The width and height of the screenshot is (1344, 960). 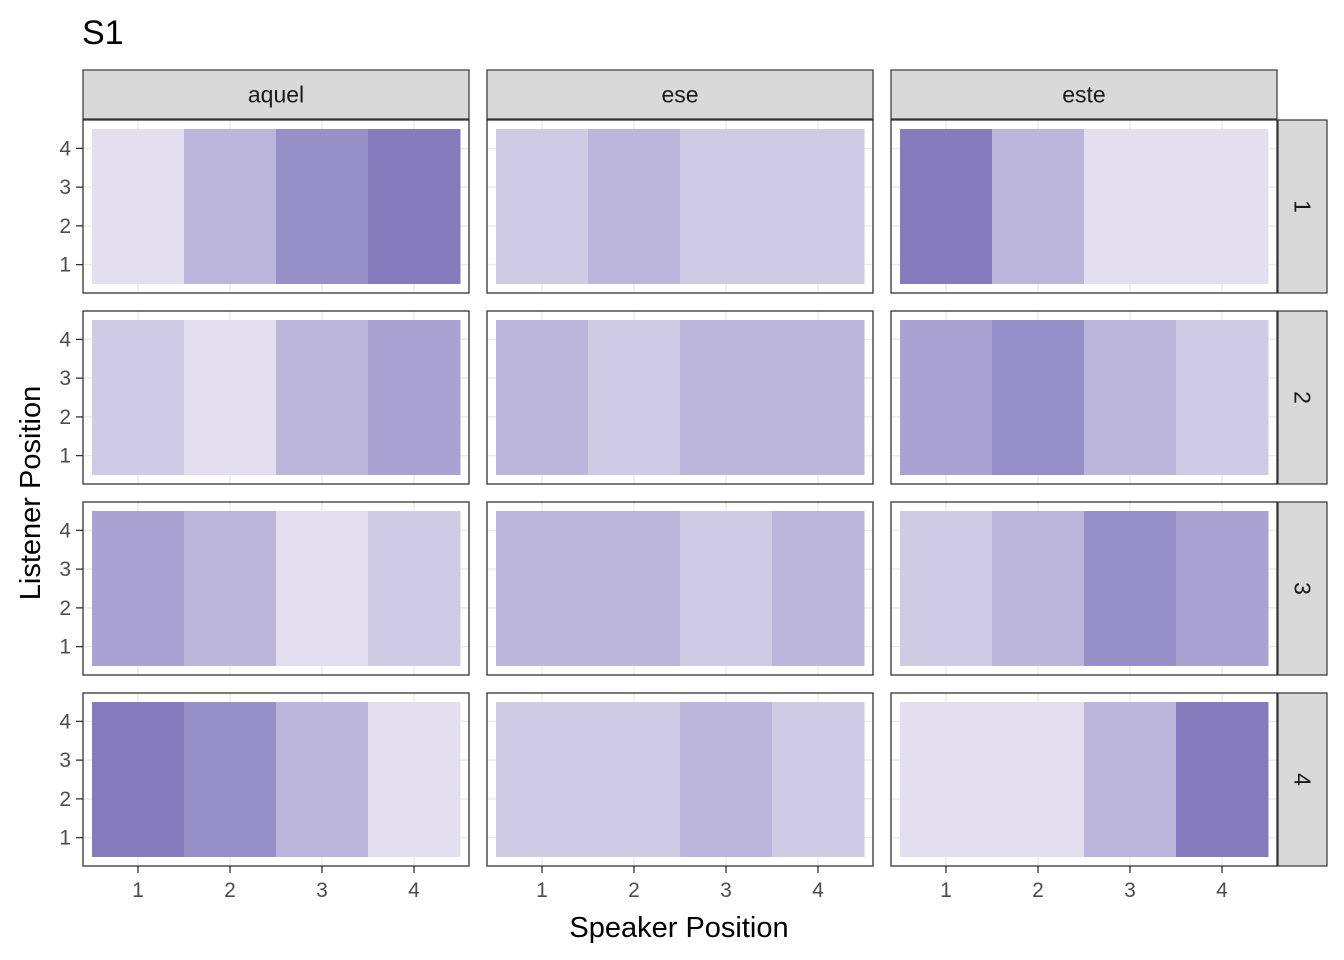 I want to click on tile-ese-3-x3, so click(x=726, y=588).